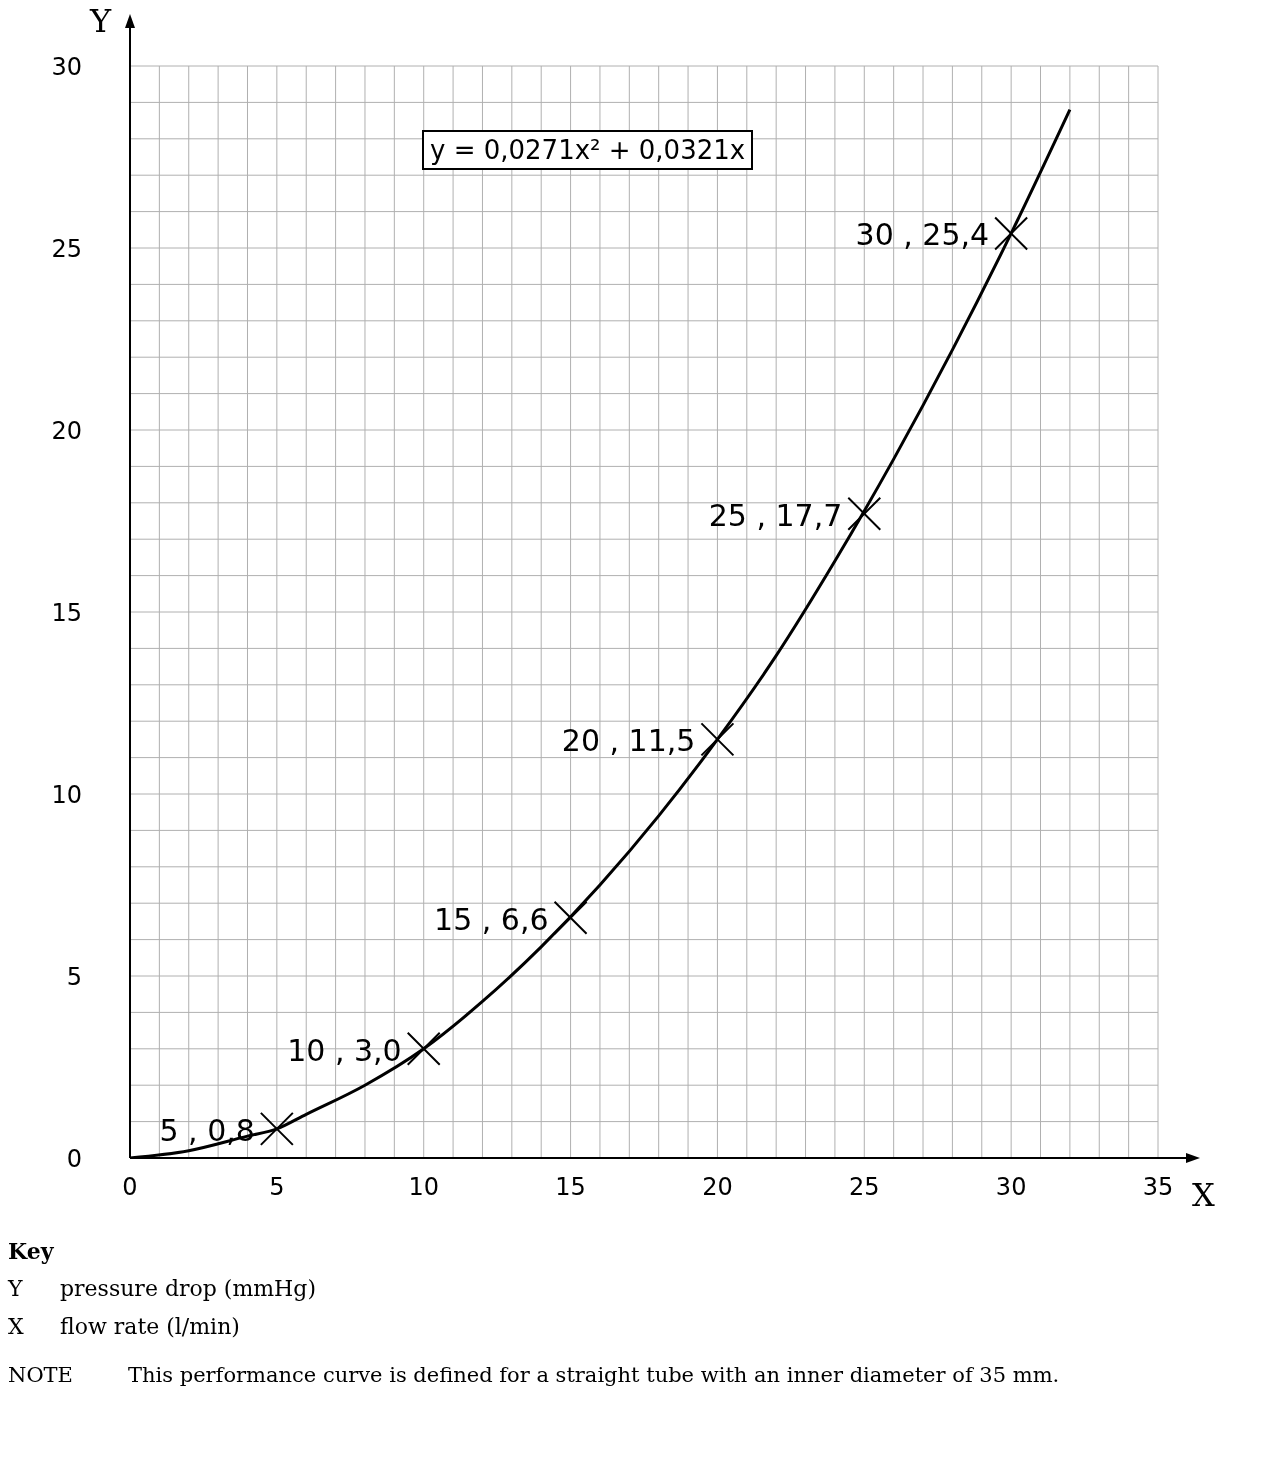  What do you see at coordinates (66, 248) in the screenshot?
I see `y-tick-label: 25` at bounding box center [66, 248].